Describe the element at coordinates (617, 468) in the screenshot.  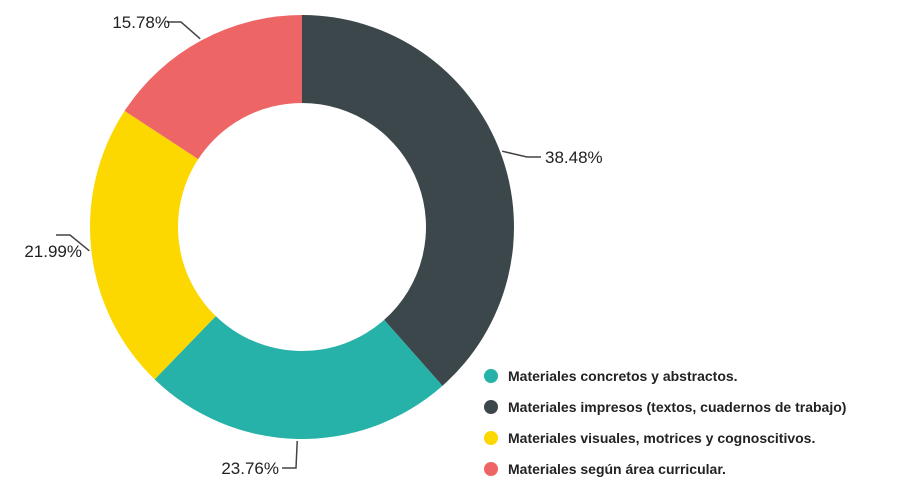
I see `legend-label: Materiales según área curricular.` at that location.